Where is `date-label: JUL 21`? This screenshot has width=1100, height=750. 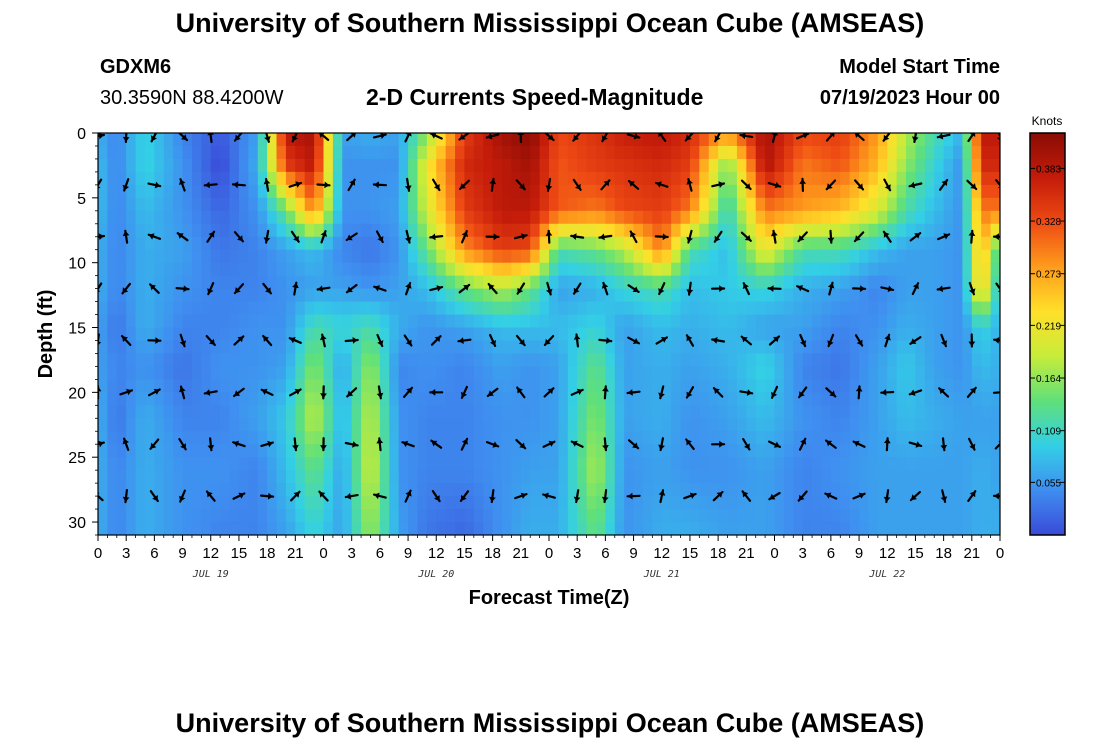 date-label: JUL 21 is located at coordinates (661, 574).